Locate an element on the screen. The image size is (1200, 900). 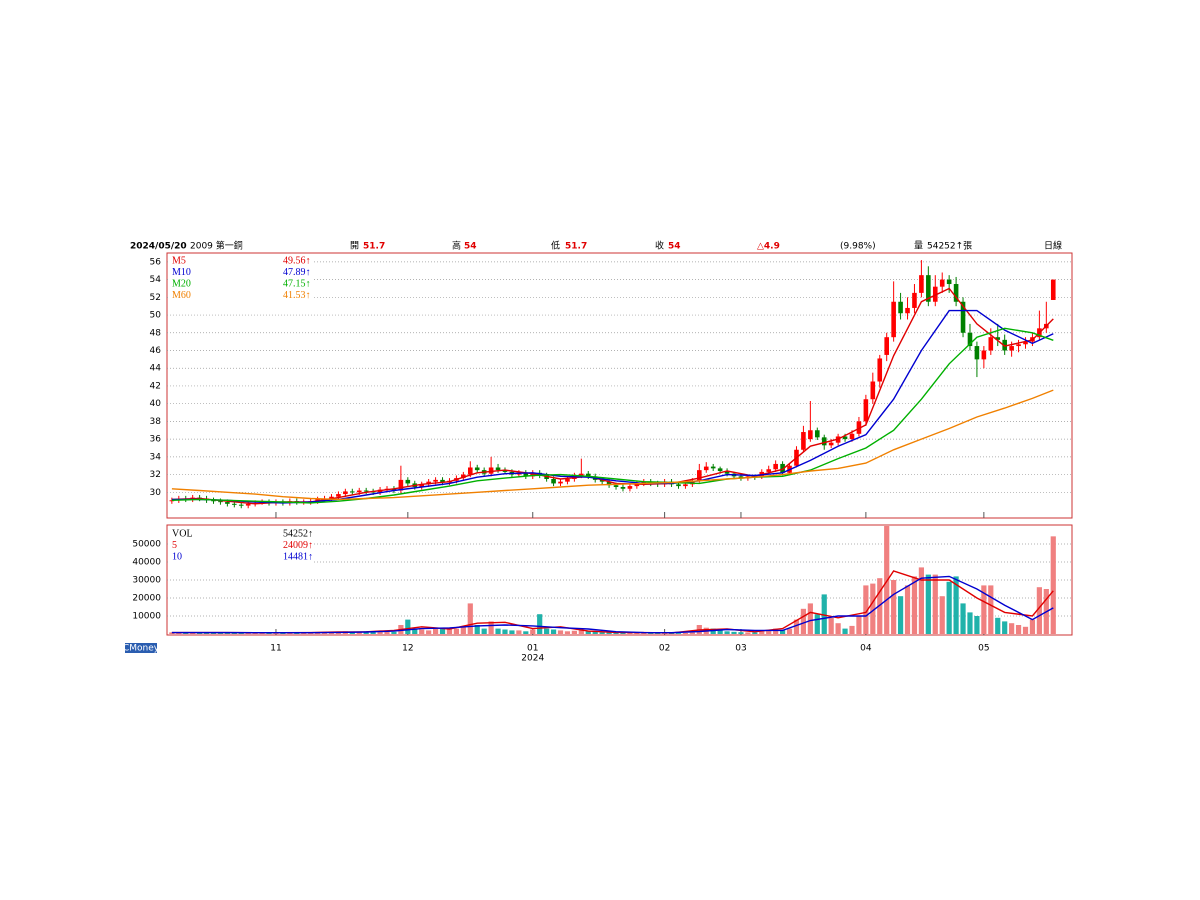
period: 日線 is located at coordinates (1053, 246).